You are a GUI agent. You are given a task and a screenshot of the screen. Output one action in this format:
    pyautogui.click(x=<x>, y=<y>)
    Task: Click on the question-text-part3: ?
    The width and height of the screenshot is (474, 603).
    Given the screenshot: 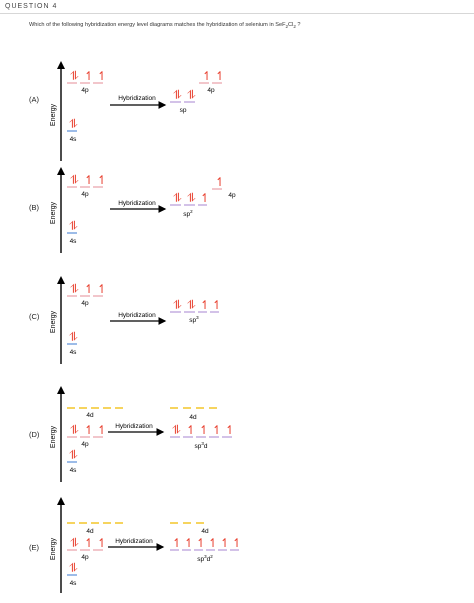 What is the action you would take?
    pyautogui.click(x=298, y=25)
    